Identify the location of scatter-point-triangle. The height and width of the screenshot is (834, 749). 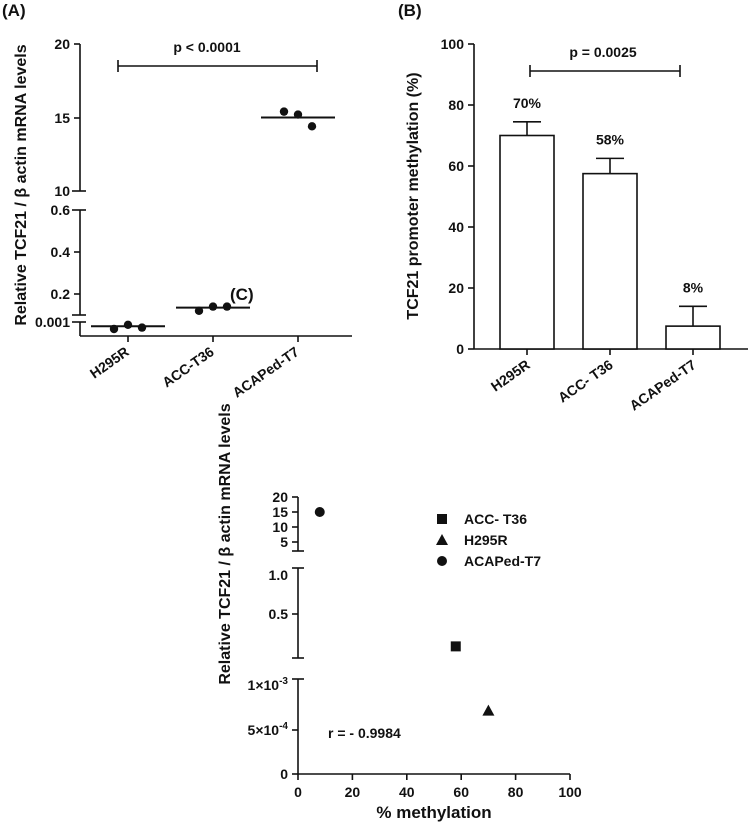
(488, 710).